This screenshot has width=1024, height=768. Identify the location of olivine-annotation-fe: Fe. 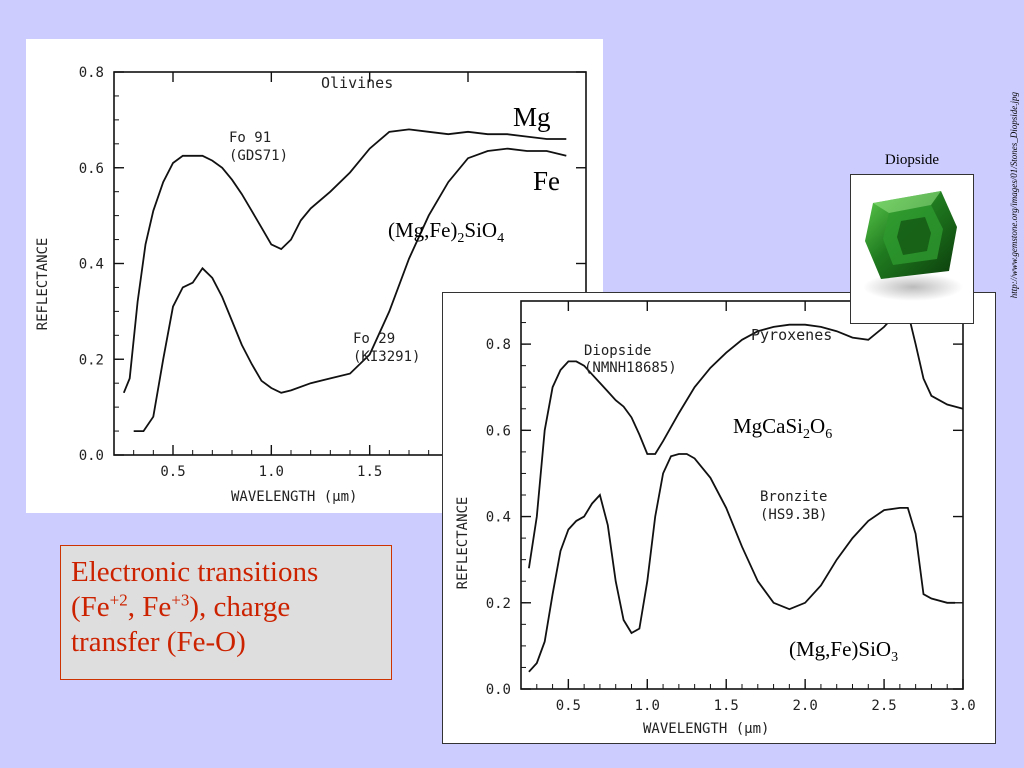
(546, 181).